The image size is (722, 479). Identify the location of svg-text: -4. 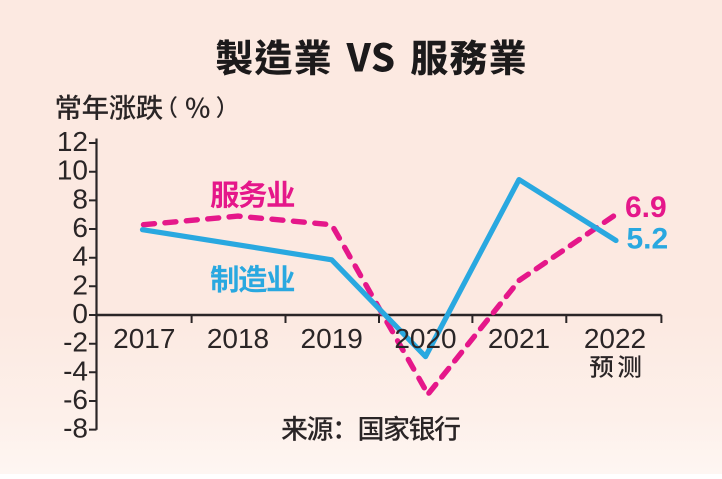
(75, 370).